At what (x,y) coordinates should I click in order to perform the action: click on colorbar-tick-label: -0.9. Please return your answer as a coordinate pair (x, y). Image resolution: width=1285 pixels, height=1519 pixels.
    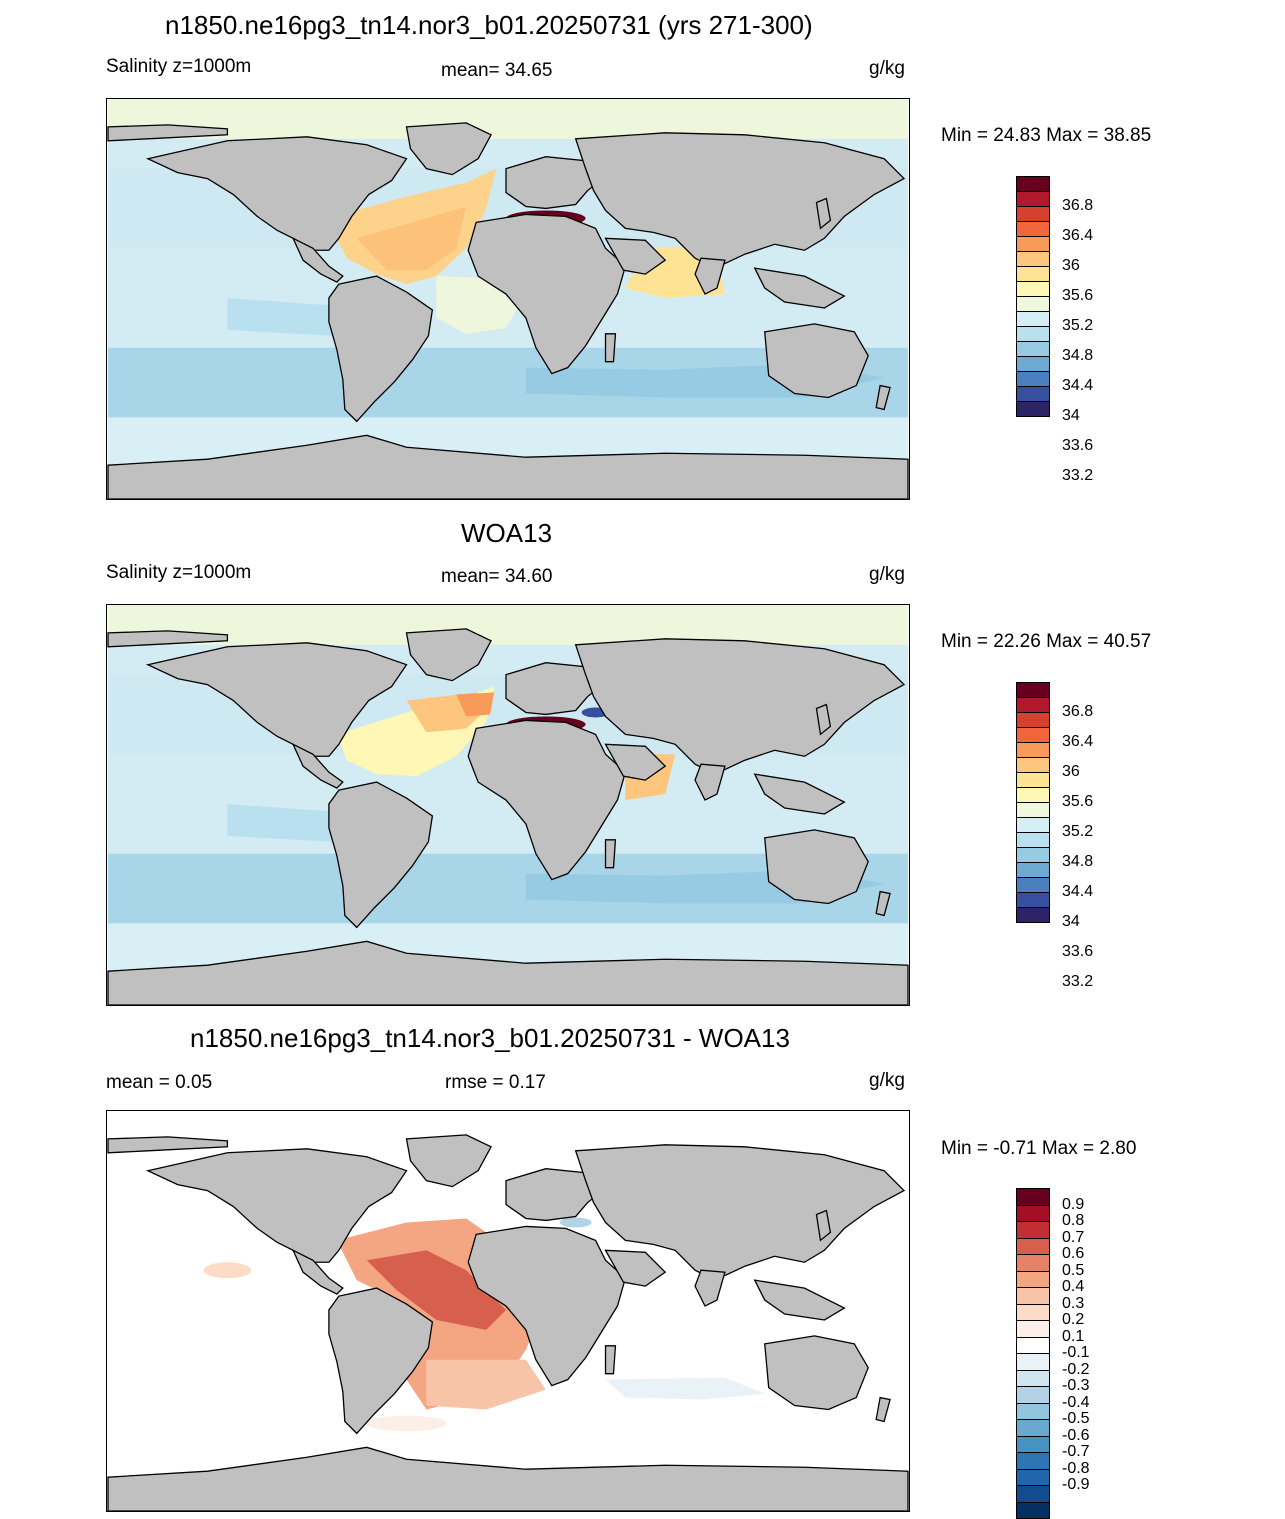
    Looking at the image, I should click on (1076, 1484).